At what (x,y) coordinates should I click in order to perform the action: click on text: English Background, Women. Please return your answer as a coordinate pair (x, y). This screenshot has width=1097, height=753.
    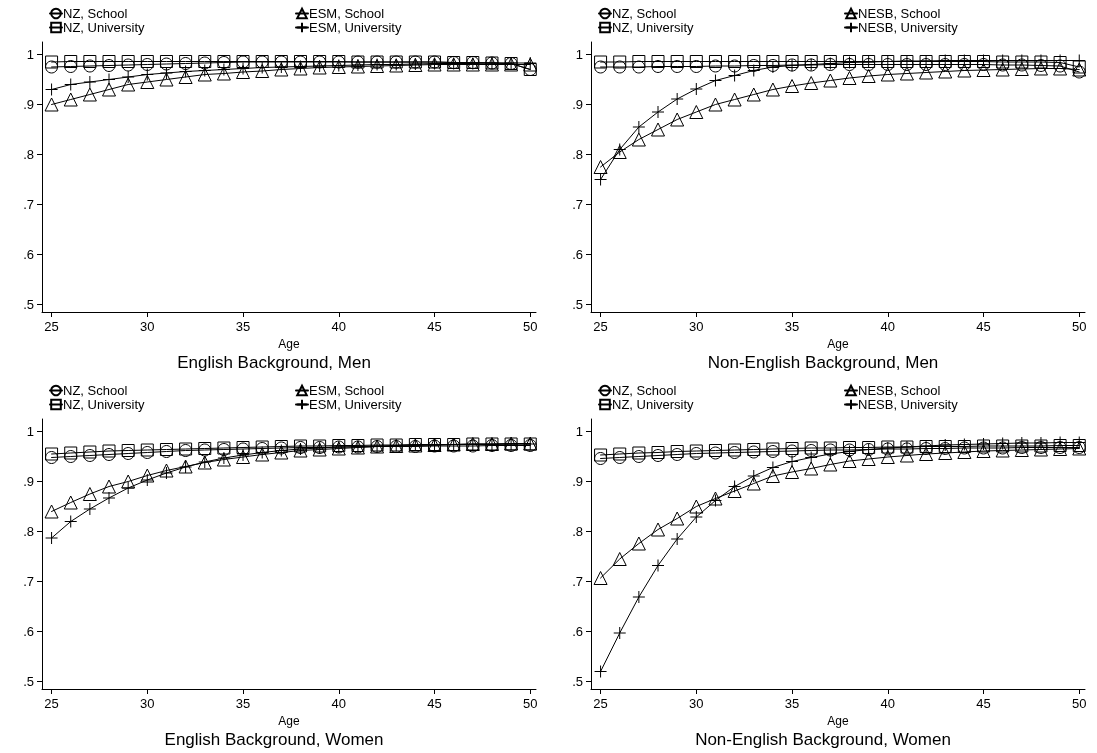
    Looking at the image, I should click on (274, 739).